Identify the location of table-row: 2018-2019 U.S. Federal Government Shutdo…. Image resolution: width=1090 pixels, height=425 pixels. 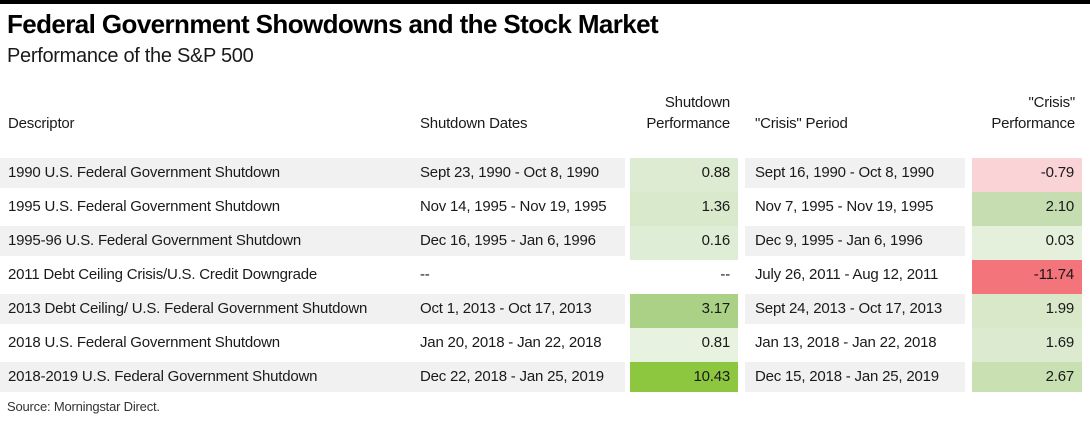
(545, 377).